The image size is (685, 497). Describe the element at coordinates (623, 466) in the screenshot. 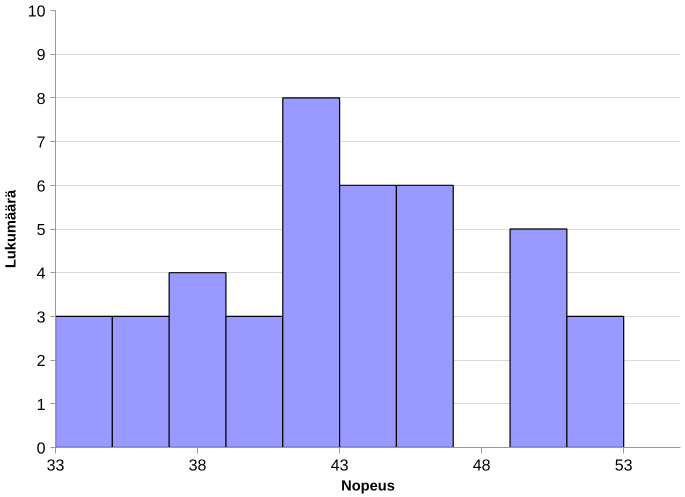

I see `x-tick-label: 53` at that location.